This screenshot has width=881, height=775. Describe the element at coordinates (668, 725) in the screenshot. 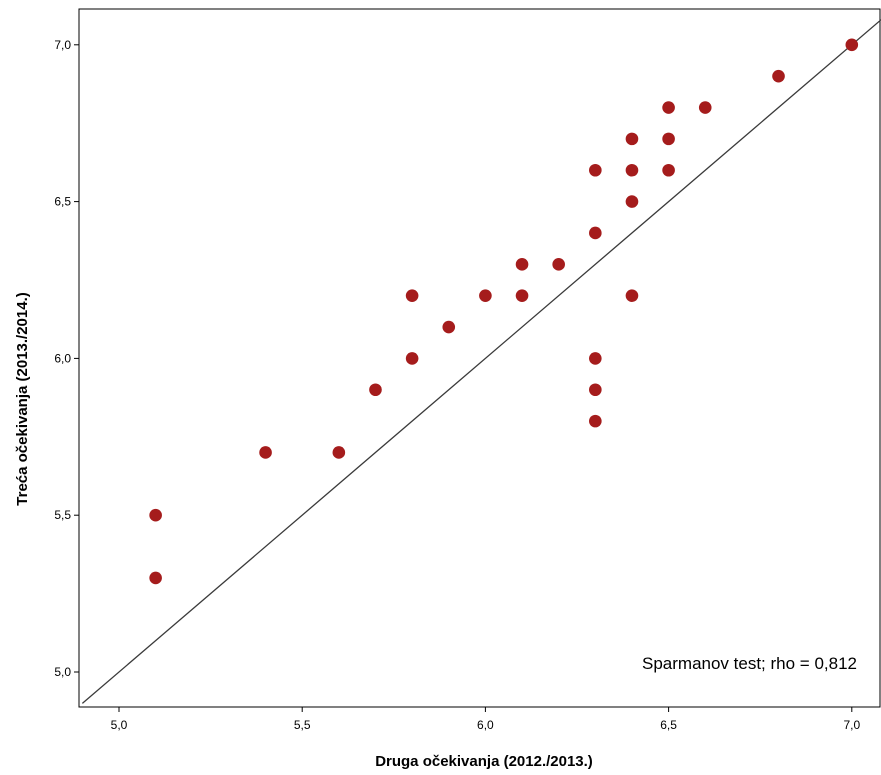

I see `x-tick-label: 6,5` at that location.